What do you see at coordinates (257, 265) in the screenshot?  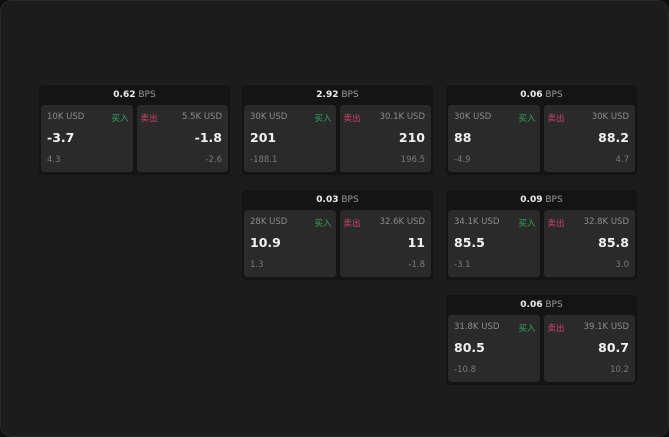 I see `buy-change: 1.3` at bounding box center [257, 265].